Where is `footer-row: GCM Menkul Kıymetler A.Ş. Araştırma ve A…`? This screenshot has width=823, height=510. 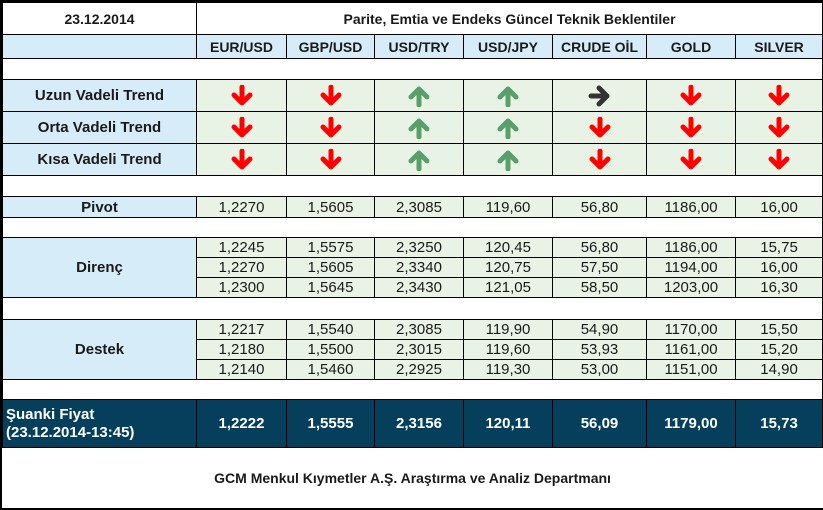 footer-row: GCM Menkul Kıymetler A.Ş. Araştırma ve A… is located at coordinates (412, 477).